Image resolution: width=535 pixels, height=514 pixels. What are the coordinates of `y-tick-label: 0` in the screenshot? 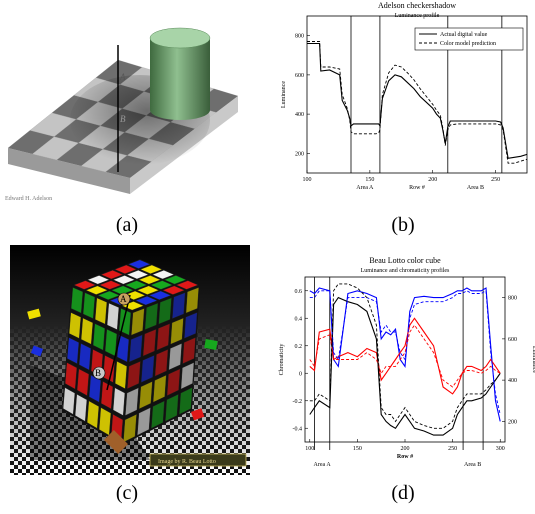 It's located at (300, 374).